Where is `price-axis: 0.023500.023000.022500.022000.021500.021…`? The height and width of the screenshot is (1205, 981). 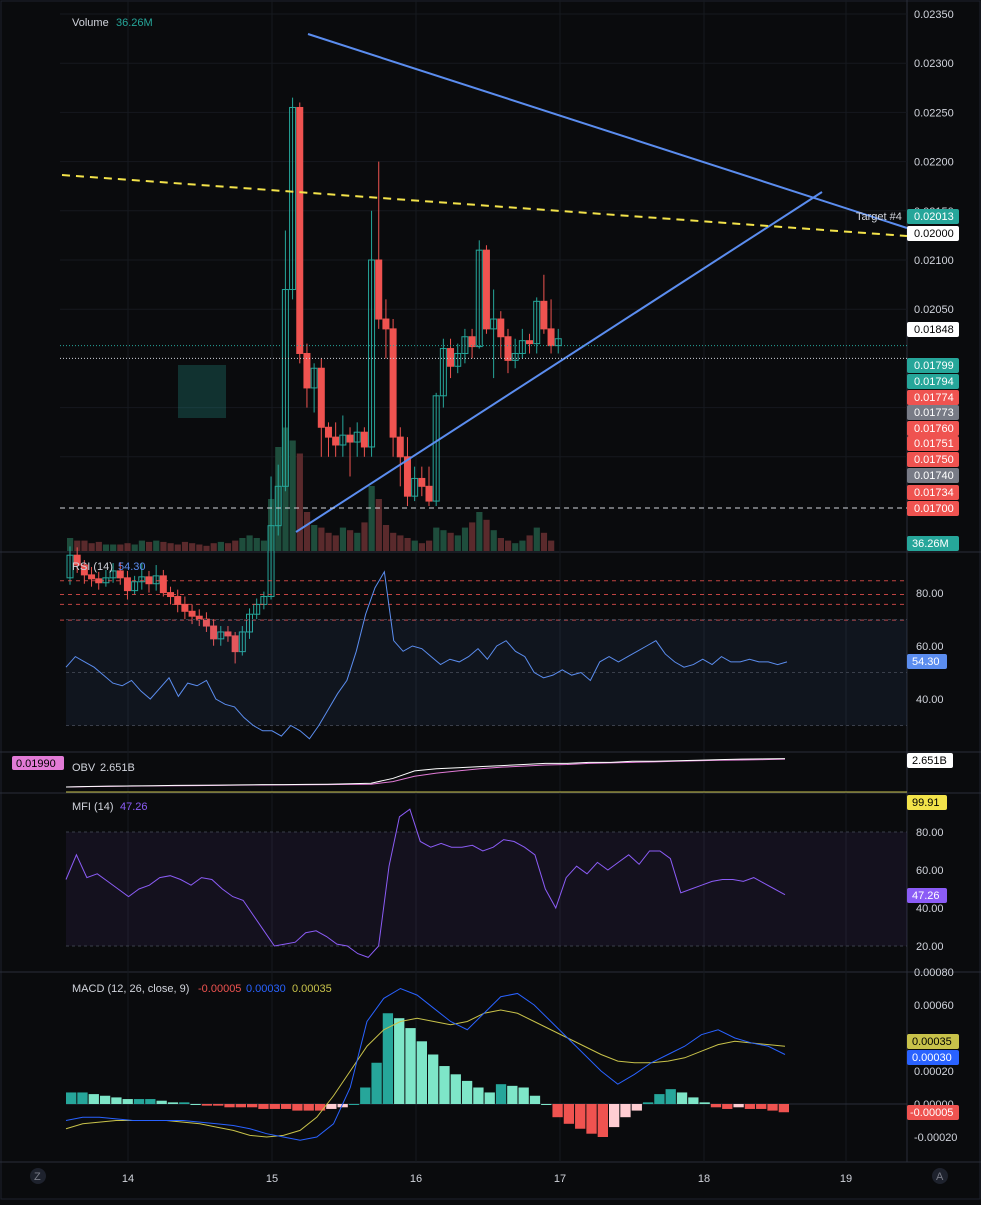
price-axis: 0.023500.023000.022500.022000.021500.021… is located at coordinates (933, 576).